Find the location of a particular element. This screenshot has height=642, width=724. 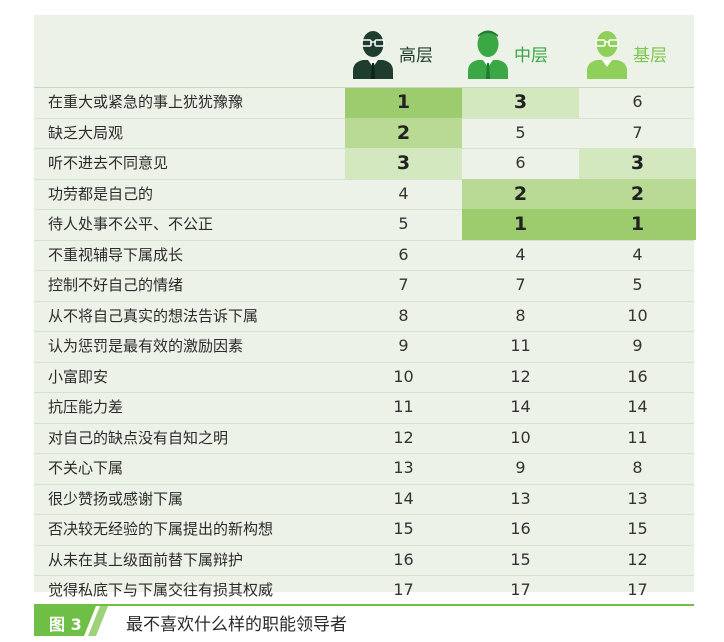

table-row: 在重大或紧急的事上犹犹豫豫 1 3 6 is located at coordinates (364, 102).